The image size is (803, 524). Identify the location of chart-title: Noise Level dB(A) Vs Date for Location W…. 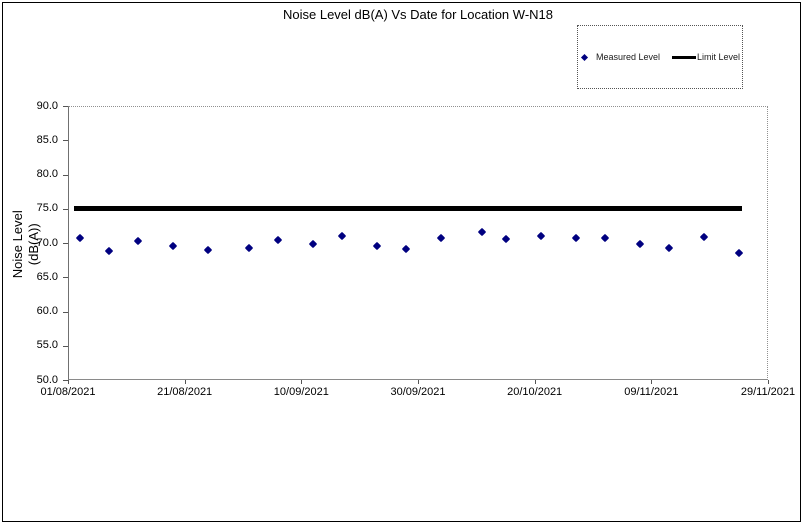
(418, 14).